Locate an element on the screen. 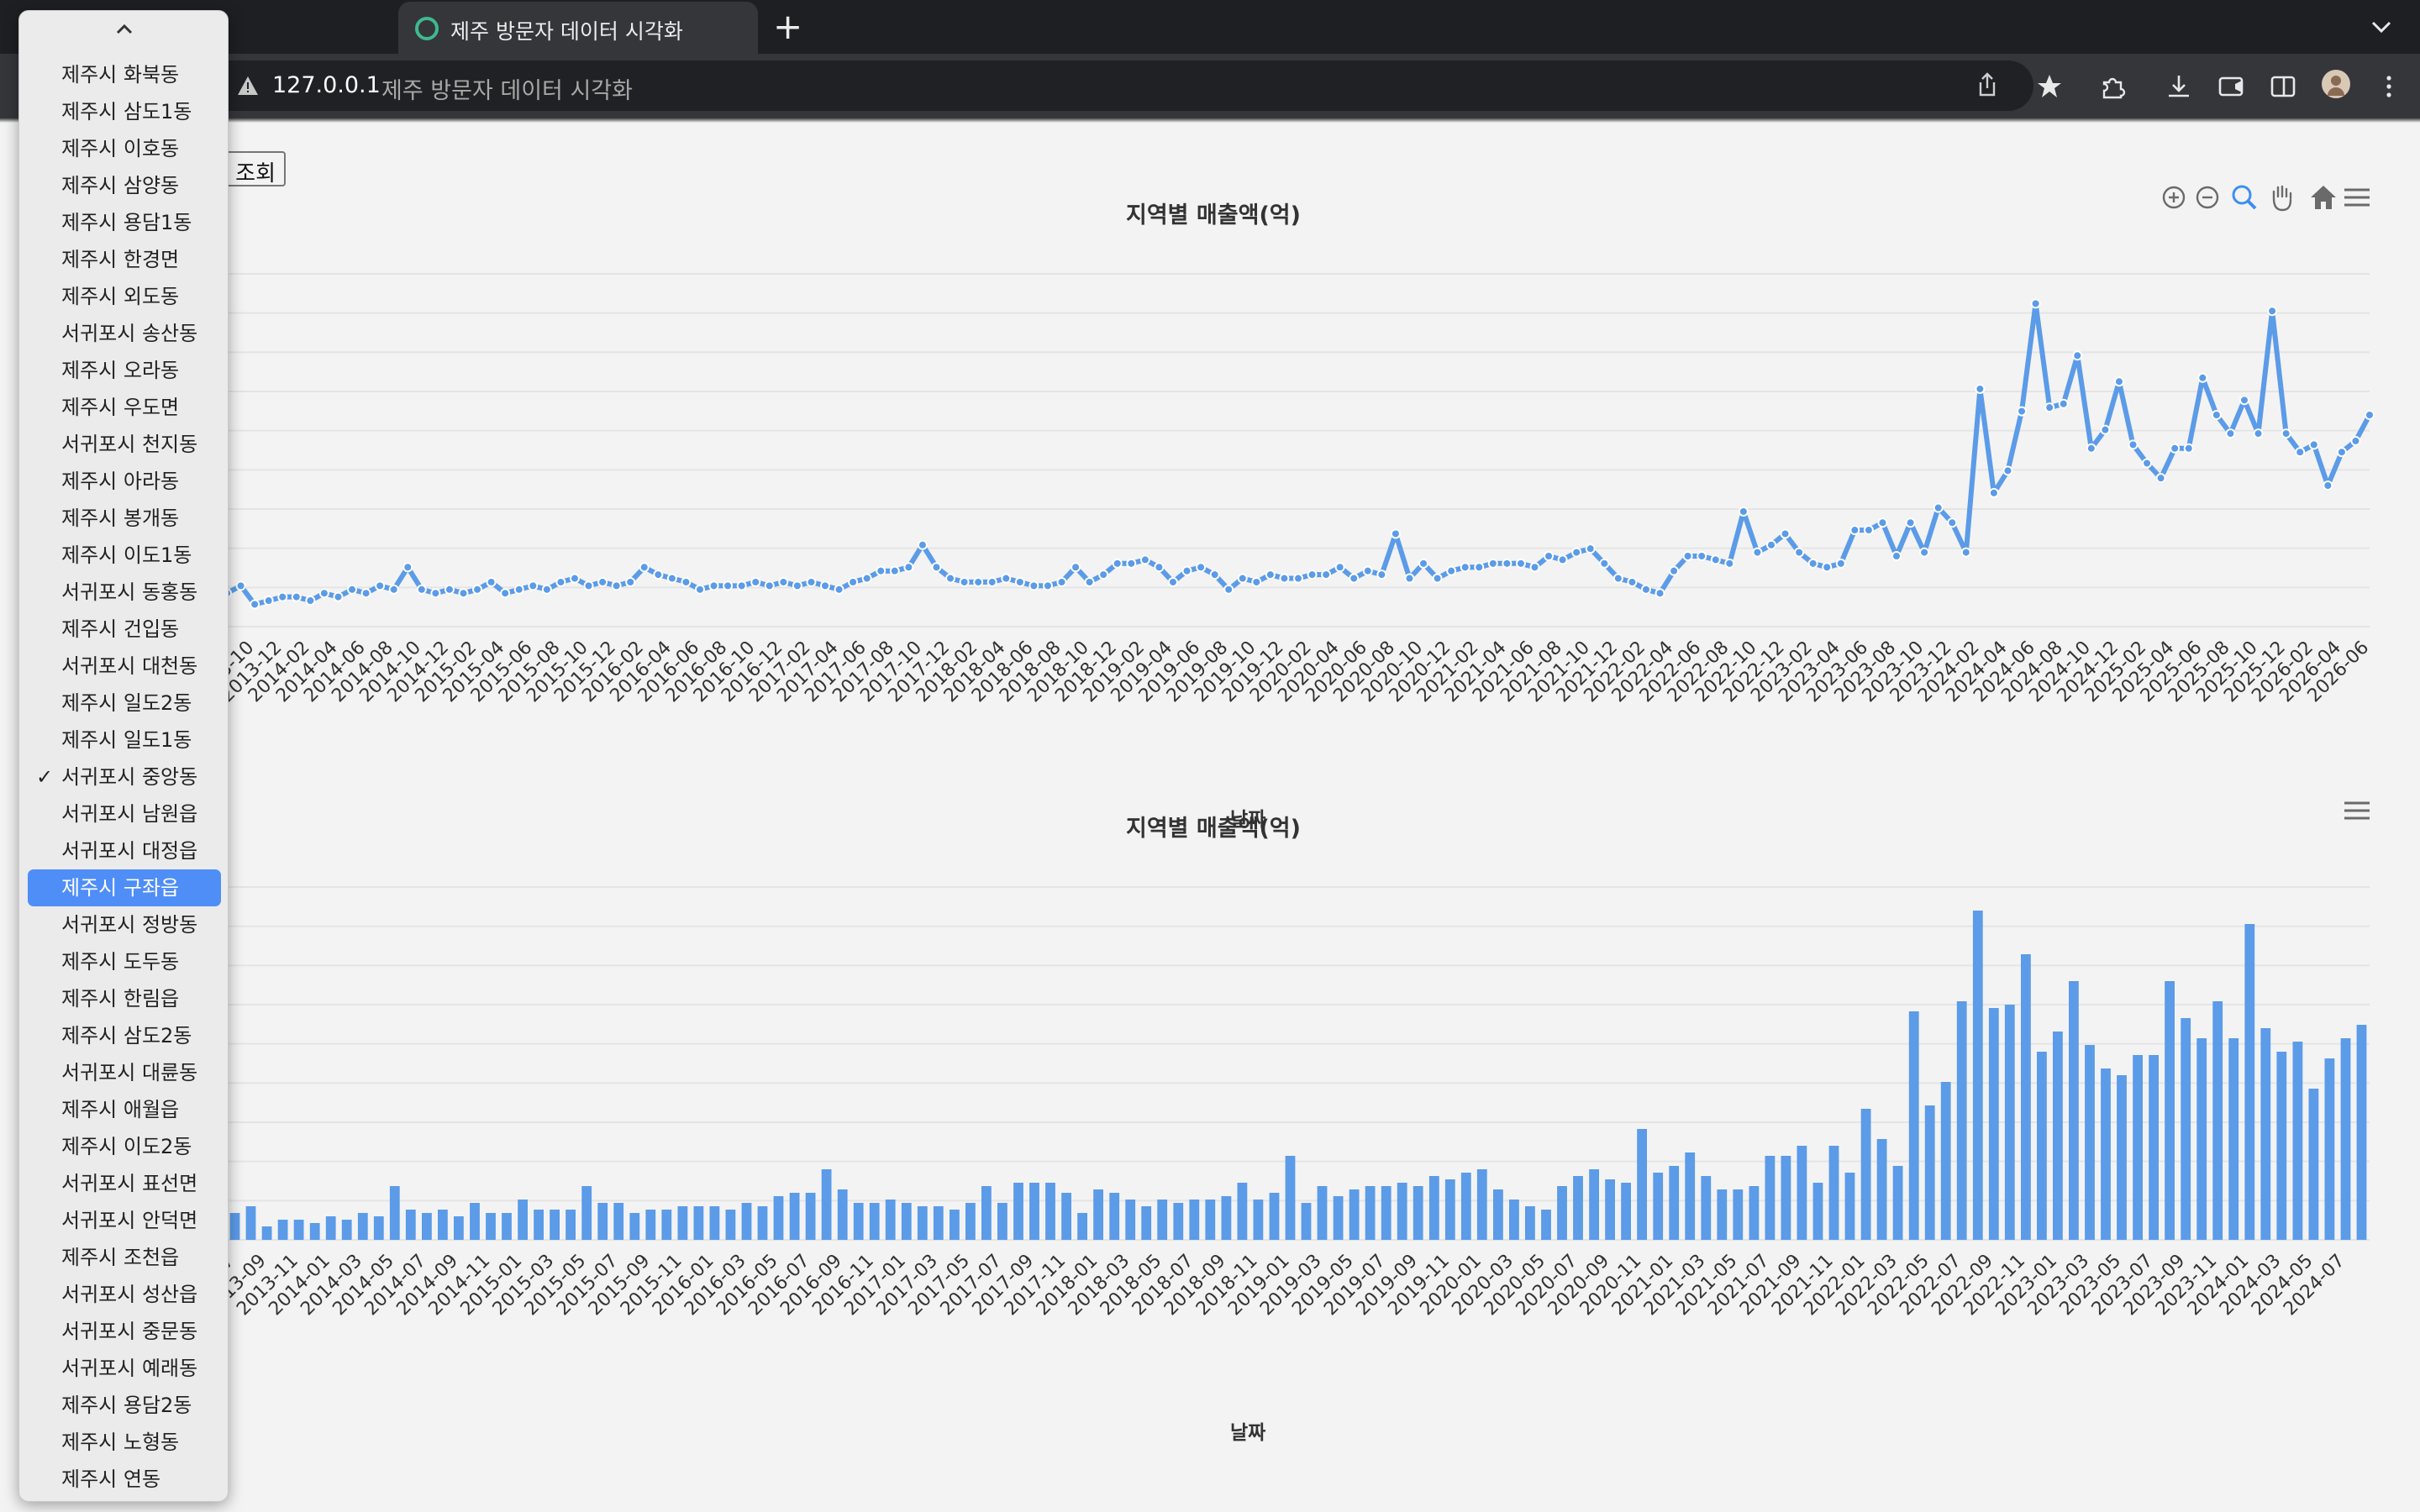 The image size is (2420, 1512). dropdown-option: 서귀포시 표선면 is located at coordinates (124, 1183).